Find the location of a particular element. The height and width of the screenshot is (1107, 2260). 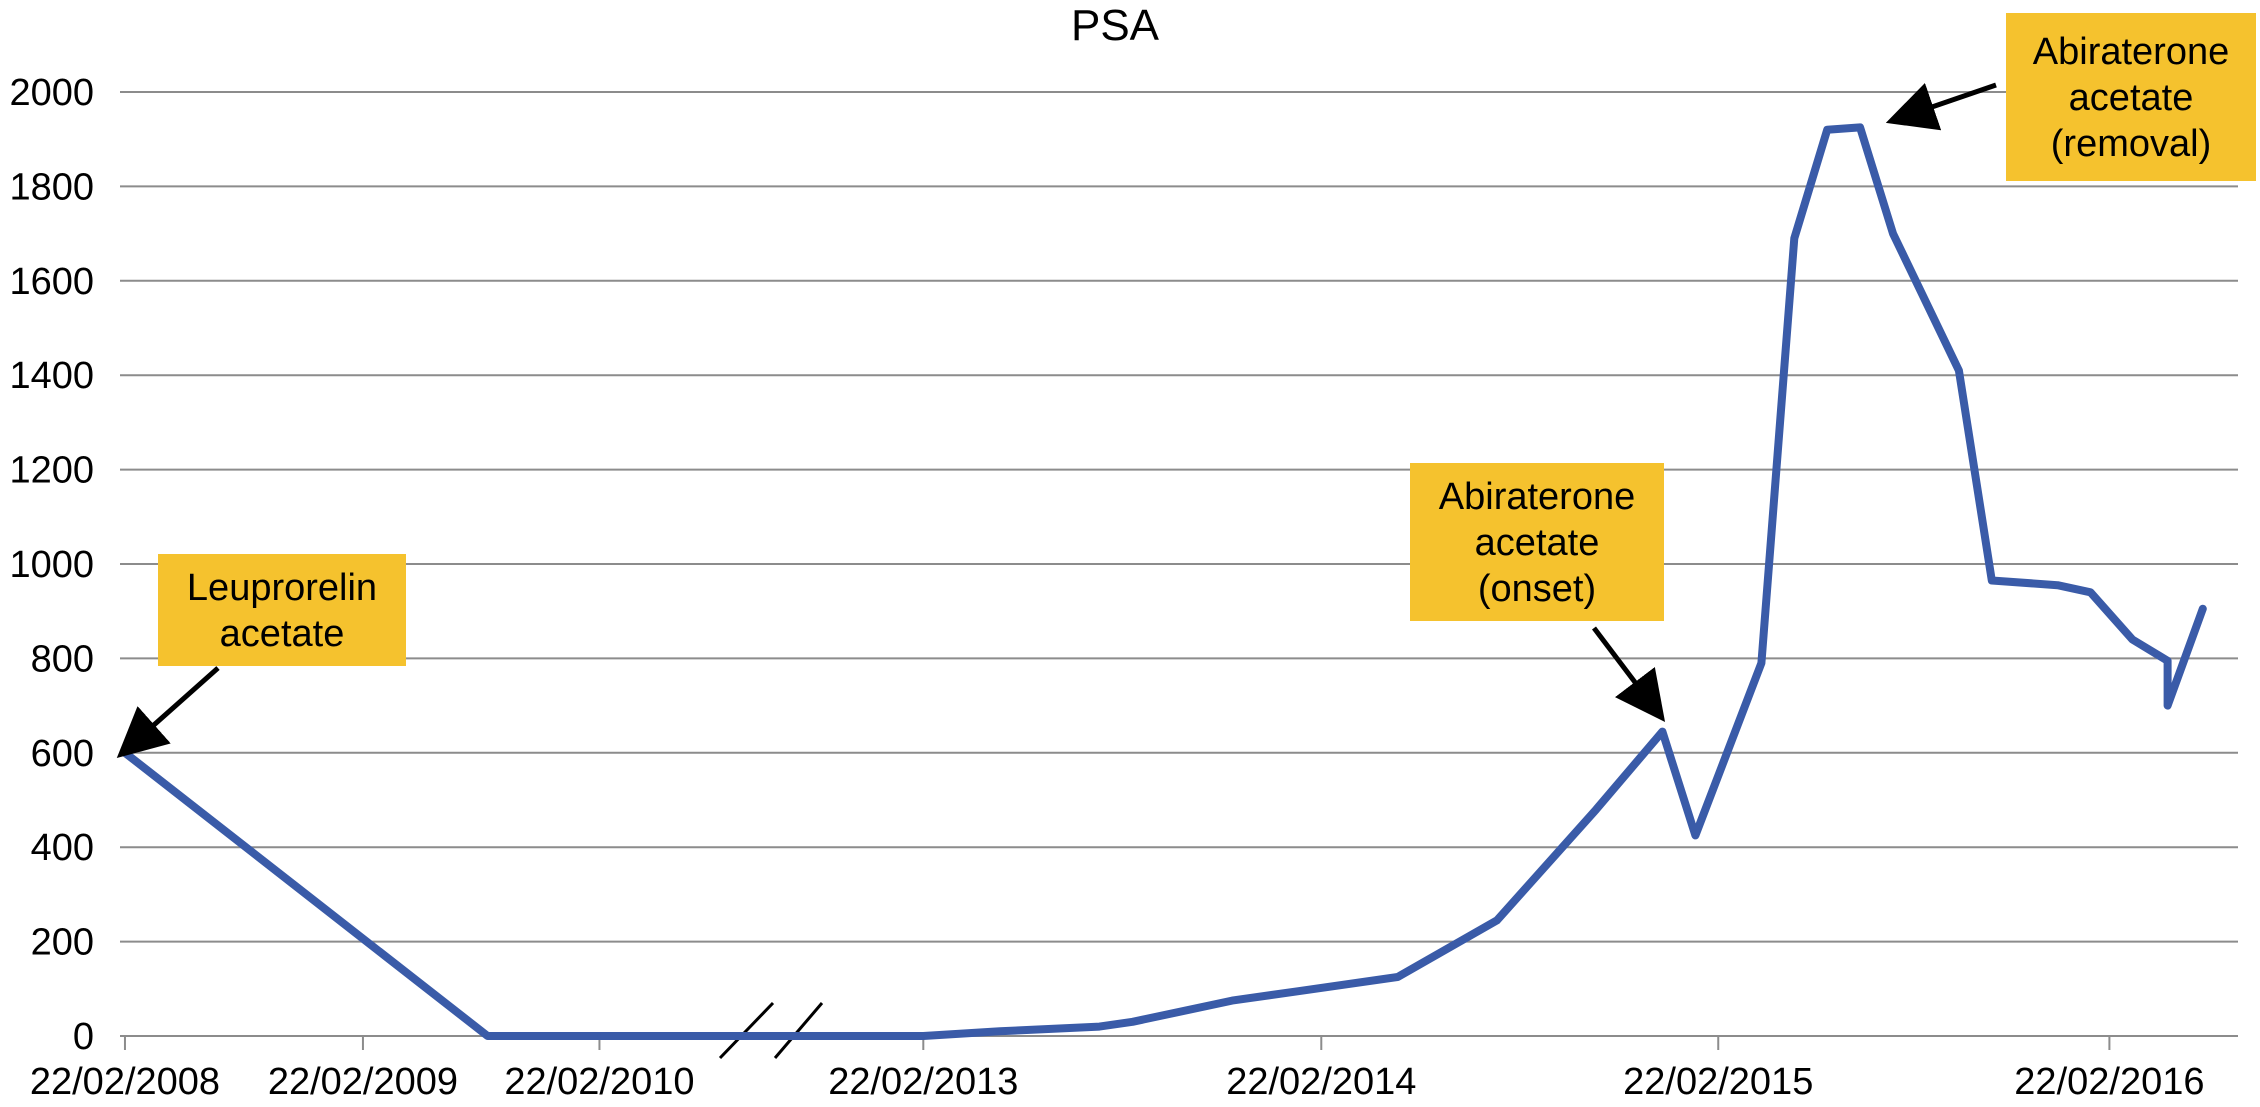

y-tick-label: 200 is located at coordinates (62, 943).